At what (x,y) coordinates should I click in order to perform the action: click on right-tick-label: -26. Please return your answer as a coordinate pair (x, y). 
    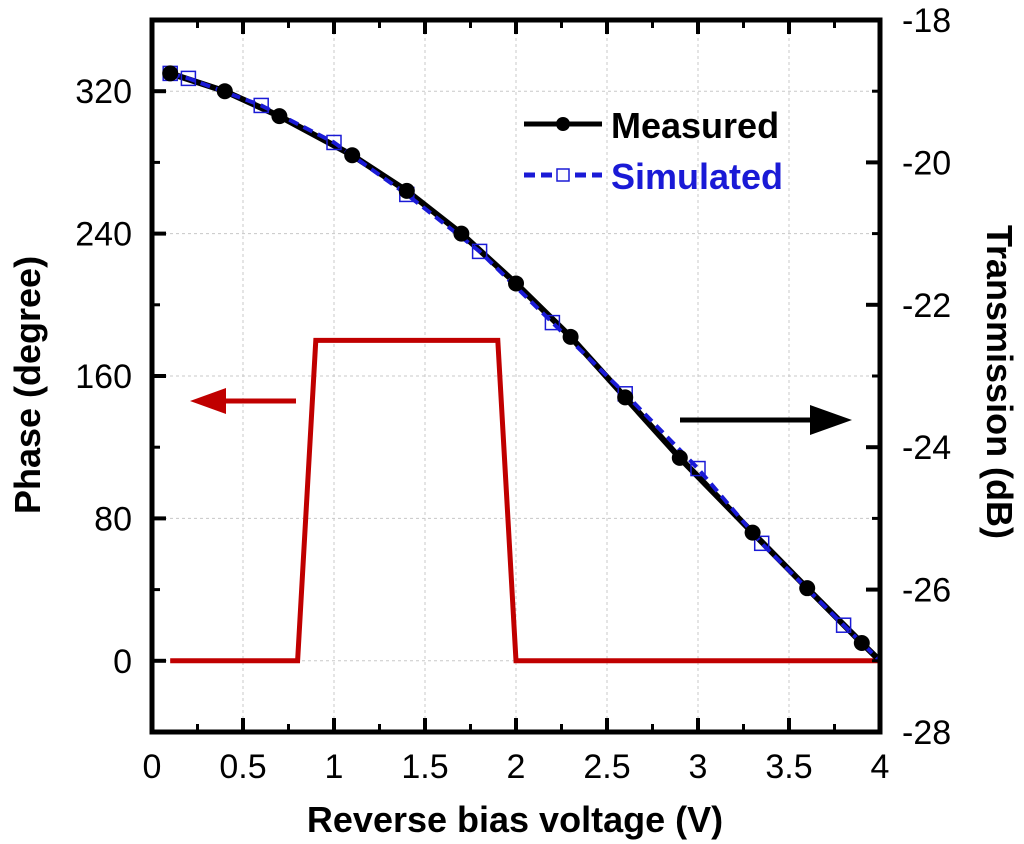
    Looking at the image, I should click on (926, 591).